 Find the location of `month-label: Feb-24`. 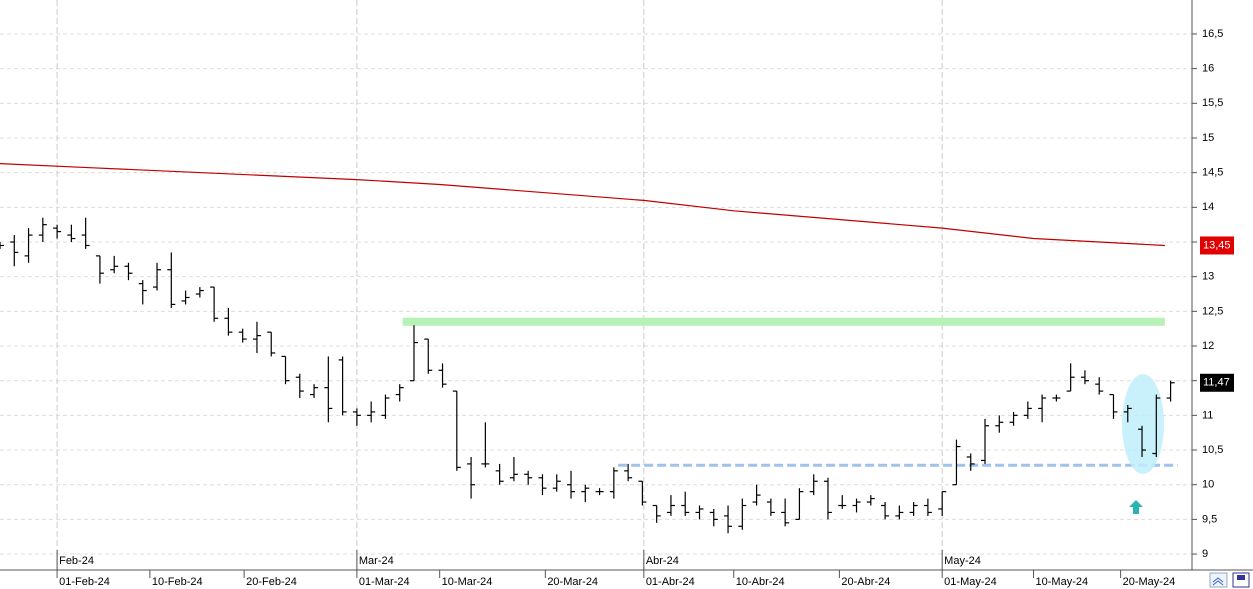

month-label: Feb-24 is located at coordinates (76, 561).